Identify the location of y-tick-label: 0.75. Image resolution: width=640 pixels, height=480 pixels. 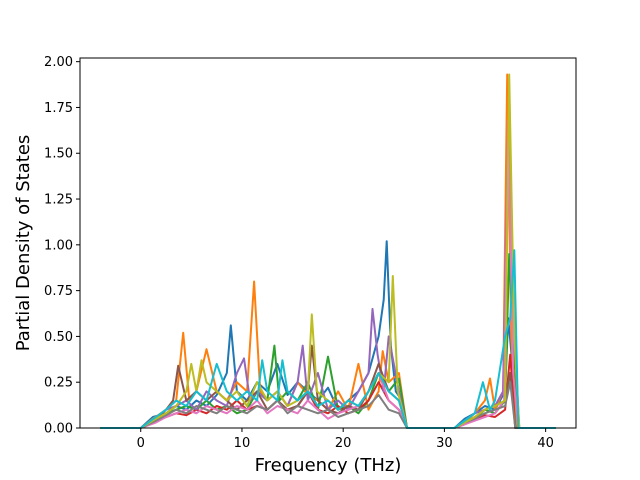
(58, 291).